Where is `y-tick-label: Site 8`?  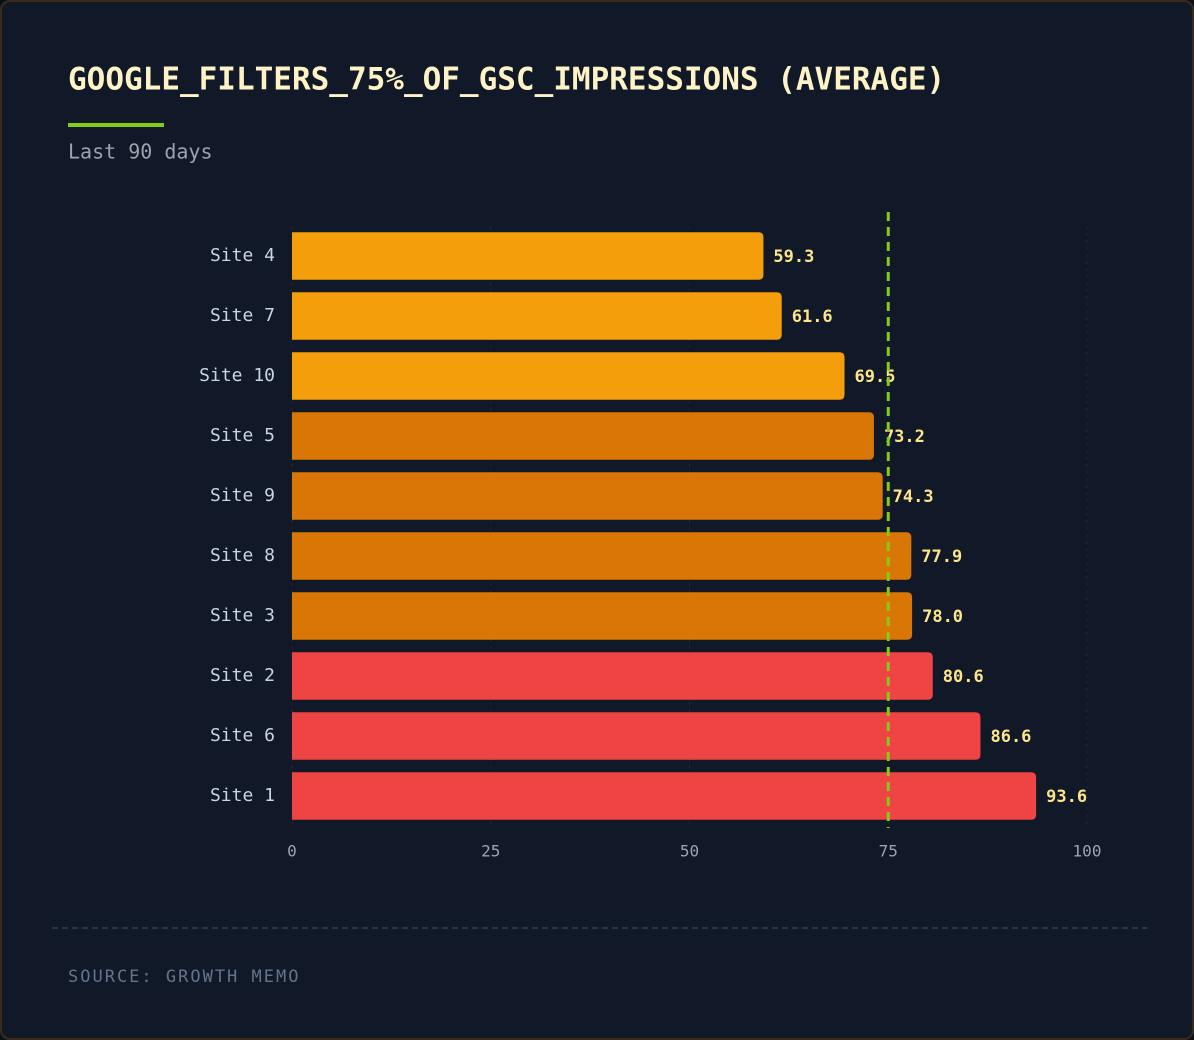
y-tick-label: Site 8 is located at coordinates (242, 555).